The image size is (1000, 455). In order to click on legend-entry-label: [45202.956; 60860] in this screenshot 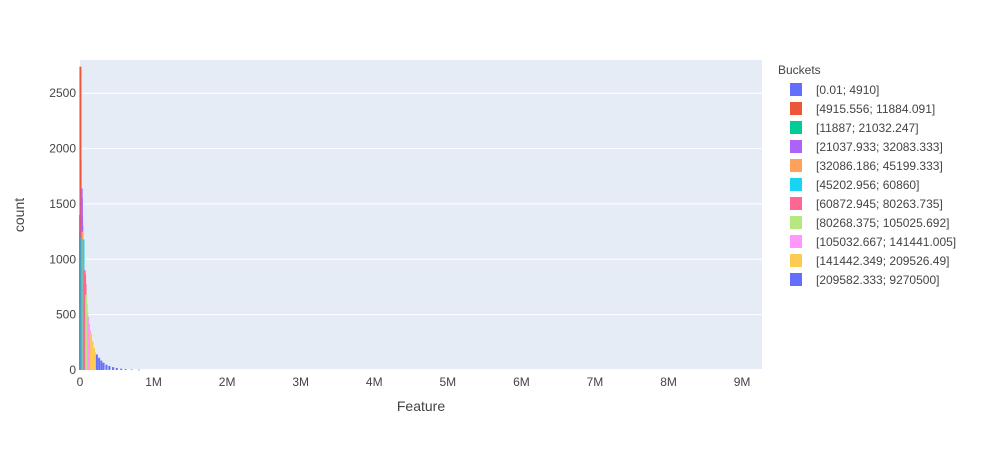, I will do `click(867, 185)`.